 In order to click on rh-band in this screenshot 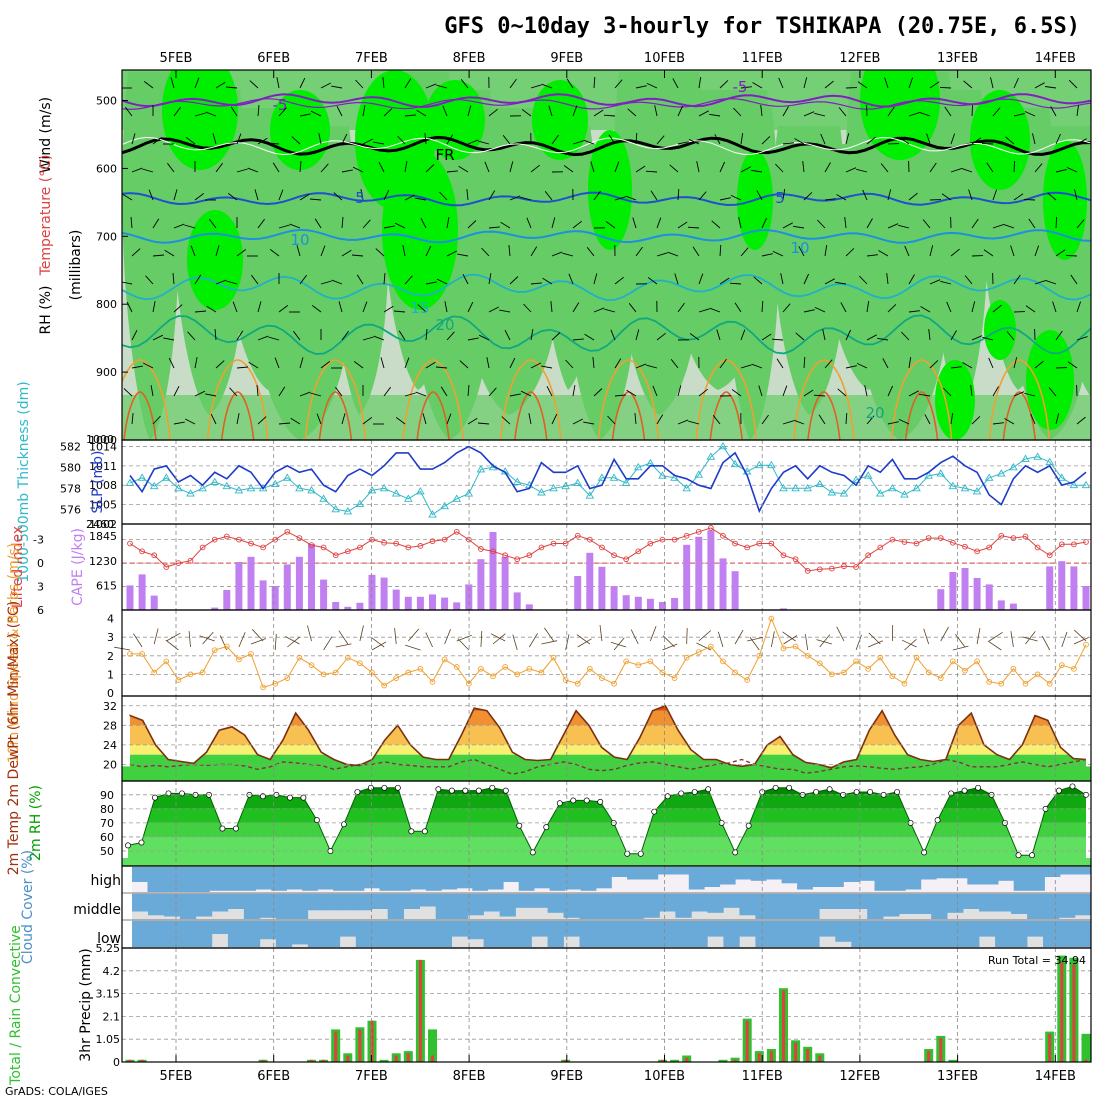, I will do `click(607, 829)`.